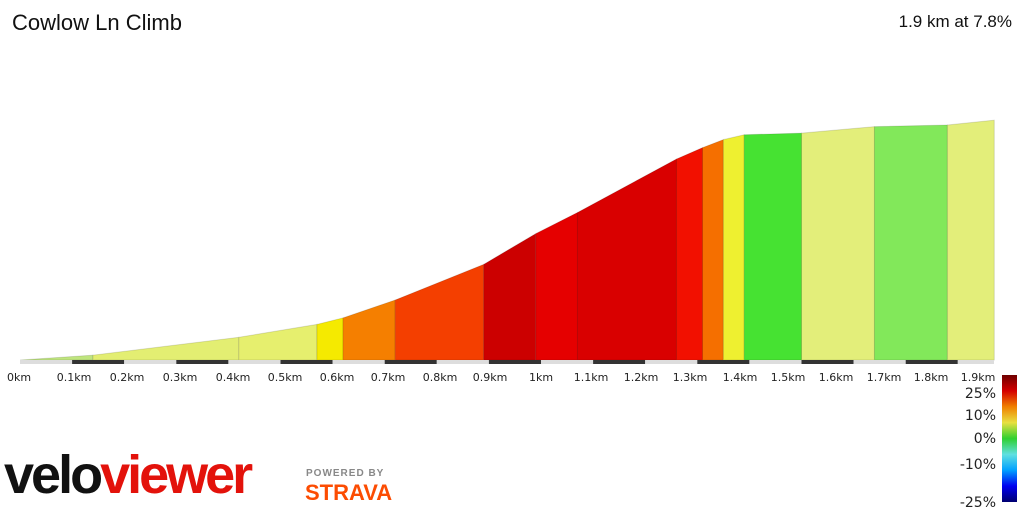 This screenshot has width=1024, height=512. Describe the element at coordinates (980, 416) in the screenshot. I see `colorbar-label: 10%` at that location.